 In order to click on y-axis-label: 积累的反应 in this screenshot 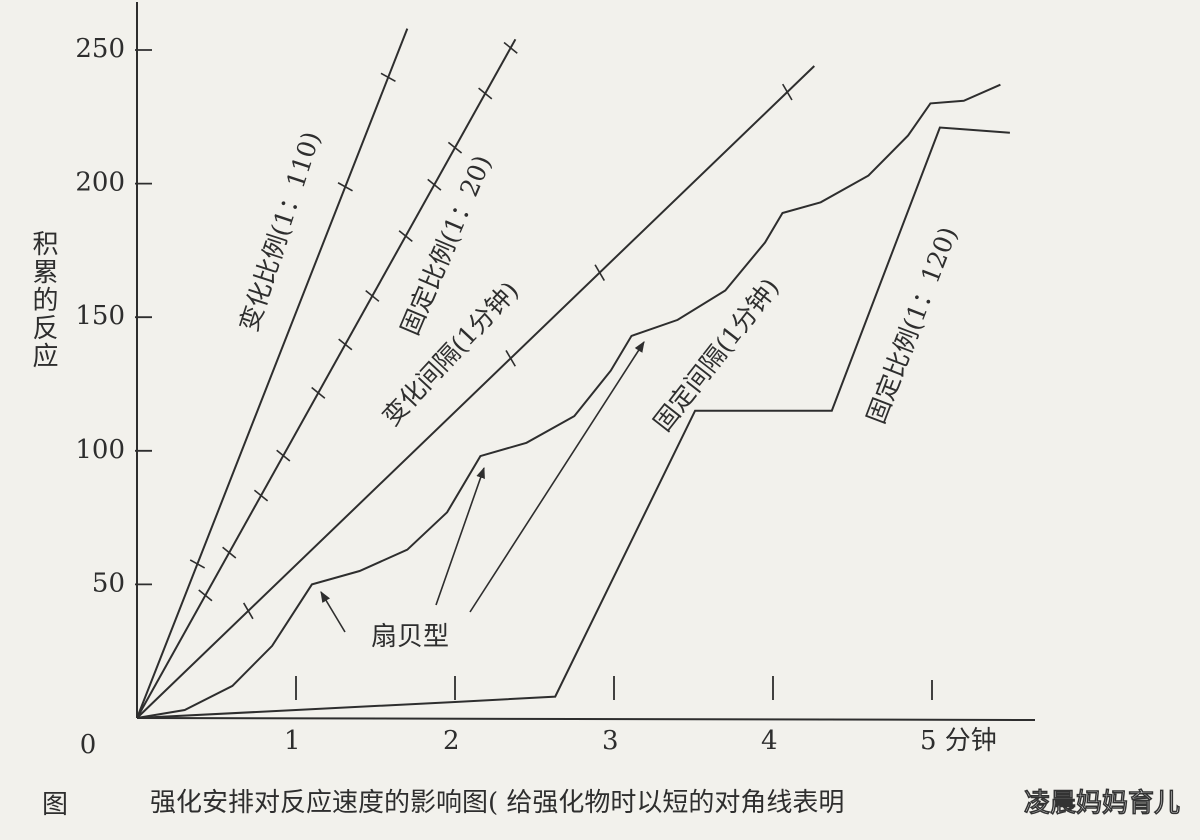, I will do `click(43, 300)`.